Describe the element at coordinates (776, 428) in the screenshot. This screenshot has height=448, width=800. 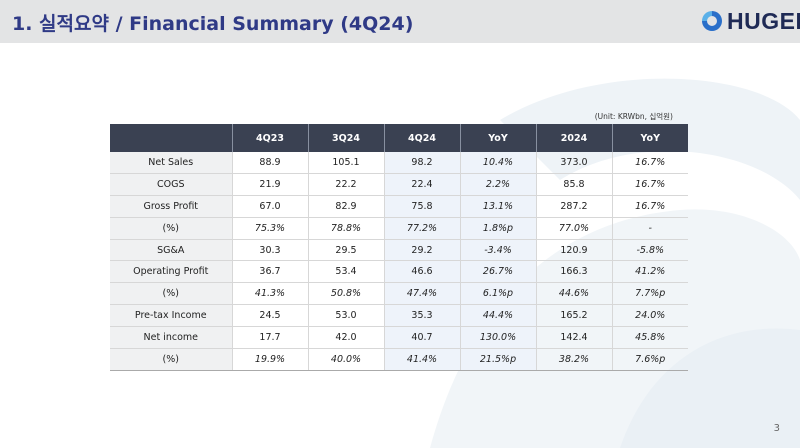
I see `page-number: 3` at that location.